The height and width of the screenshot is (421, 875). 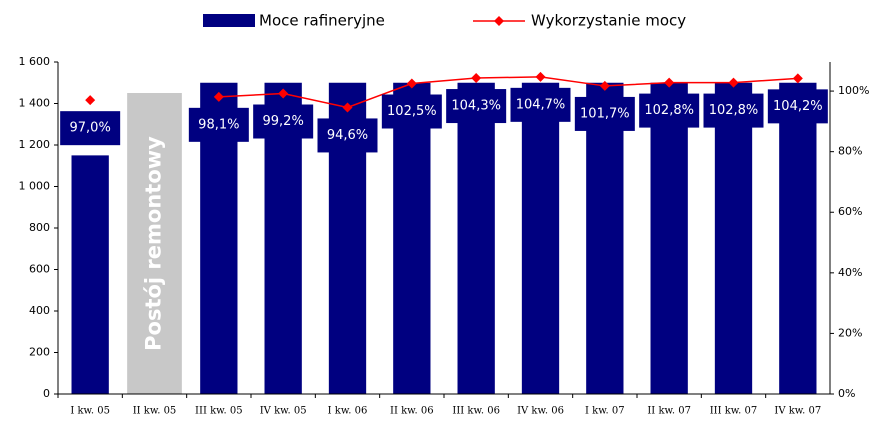 I want to click on legend-label: Wykorzystanie mocy, so click(x=608, y=21).